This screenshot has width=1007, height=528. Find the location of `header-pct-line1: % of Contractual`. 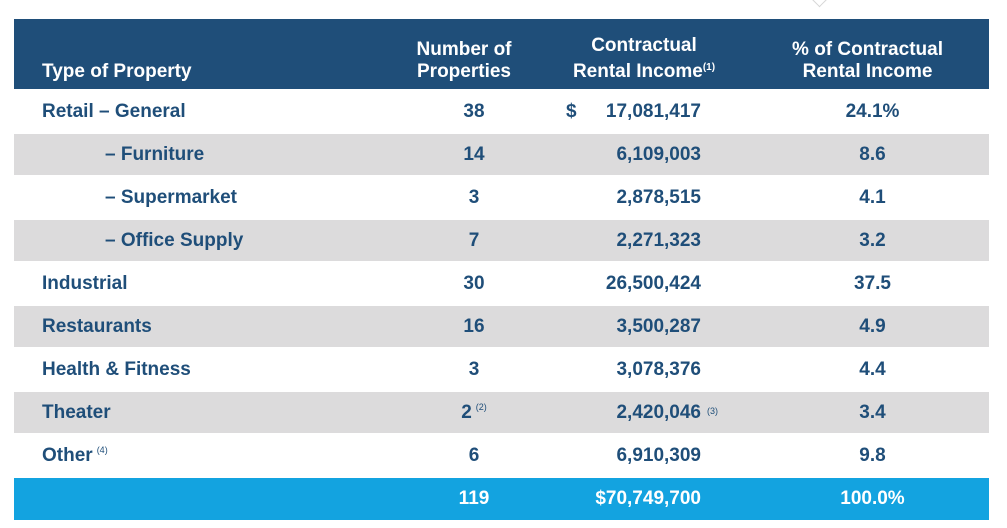

header-pct-line1: % of Contractual is located at coordinates (867, 49).